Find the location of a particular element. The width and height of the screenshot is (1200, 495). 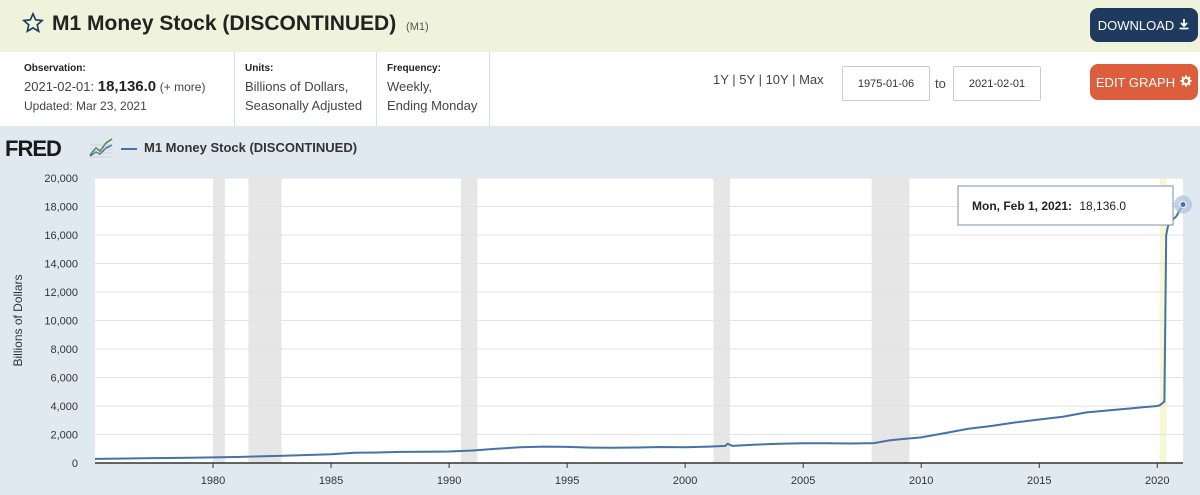

series-id: (M1) is located at coordinates (417, 27).